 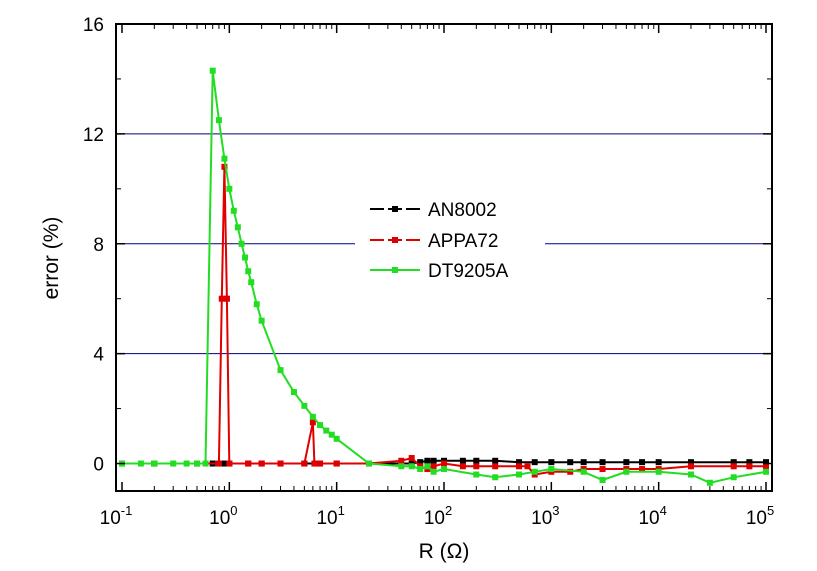 I want to click on x-tick-labels: 10⁻¹ 10⁰ 10¹ 10² 10³ 10⁴ 10⁵, so click(x=437, y=516).